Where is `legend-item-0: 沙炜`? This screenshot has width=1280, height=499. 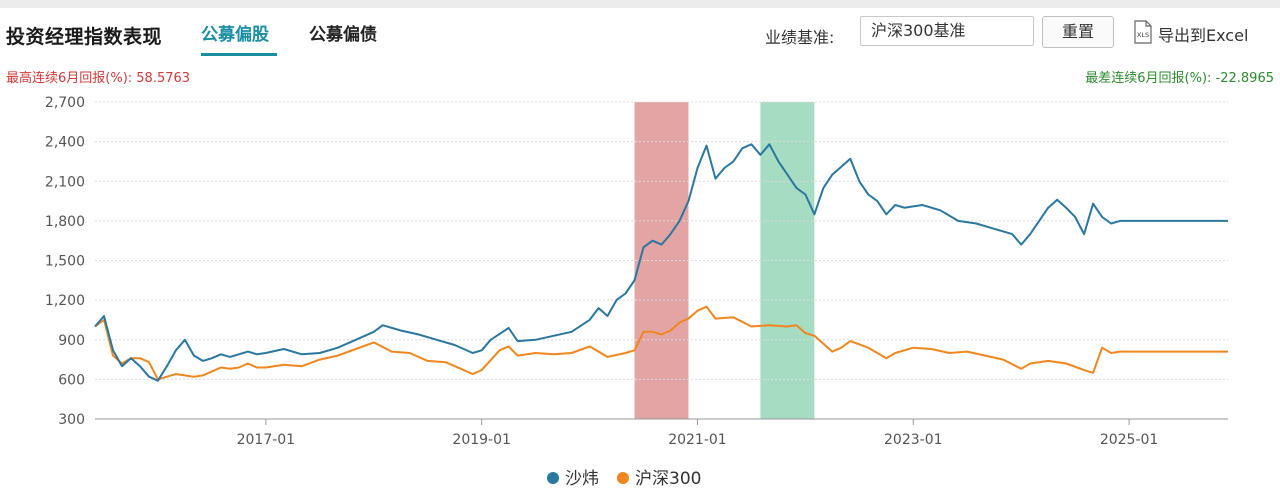
legend-item-0: 沙炜 is located at coordinates (573, 479).